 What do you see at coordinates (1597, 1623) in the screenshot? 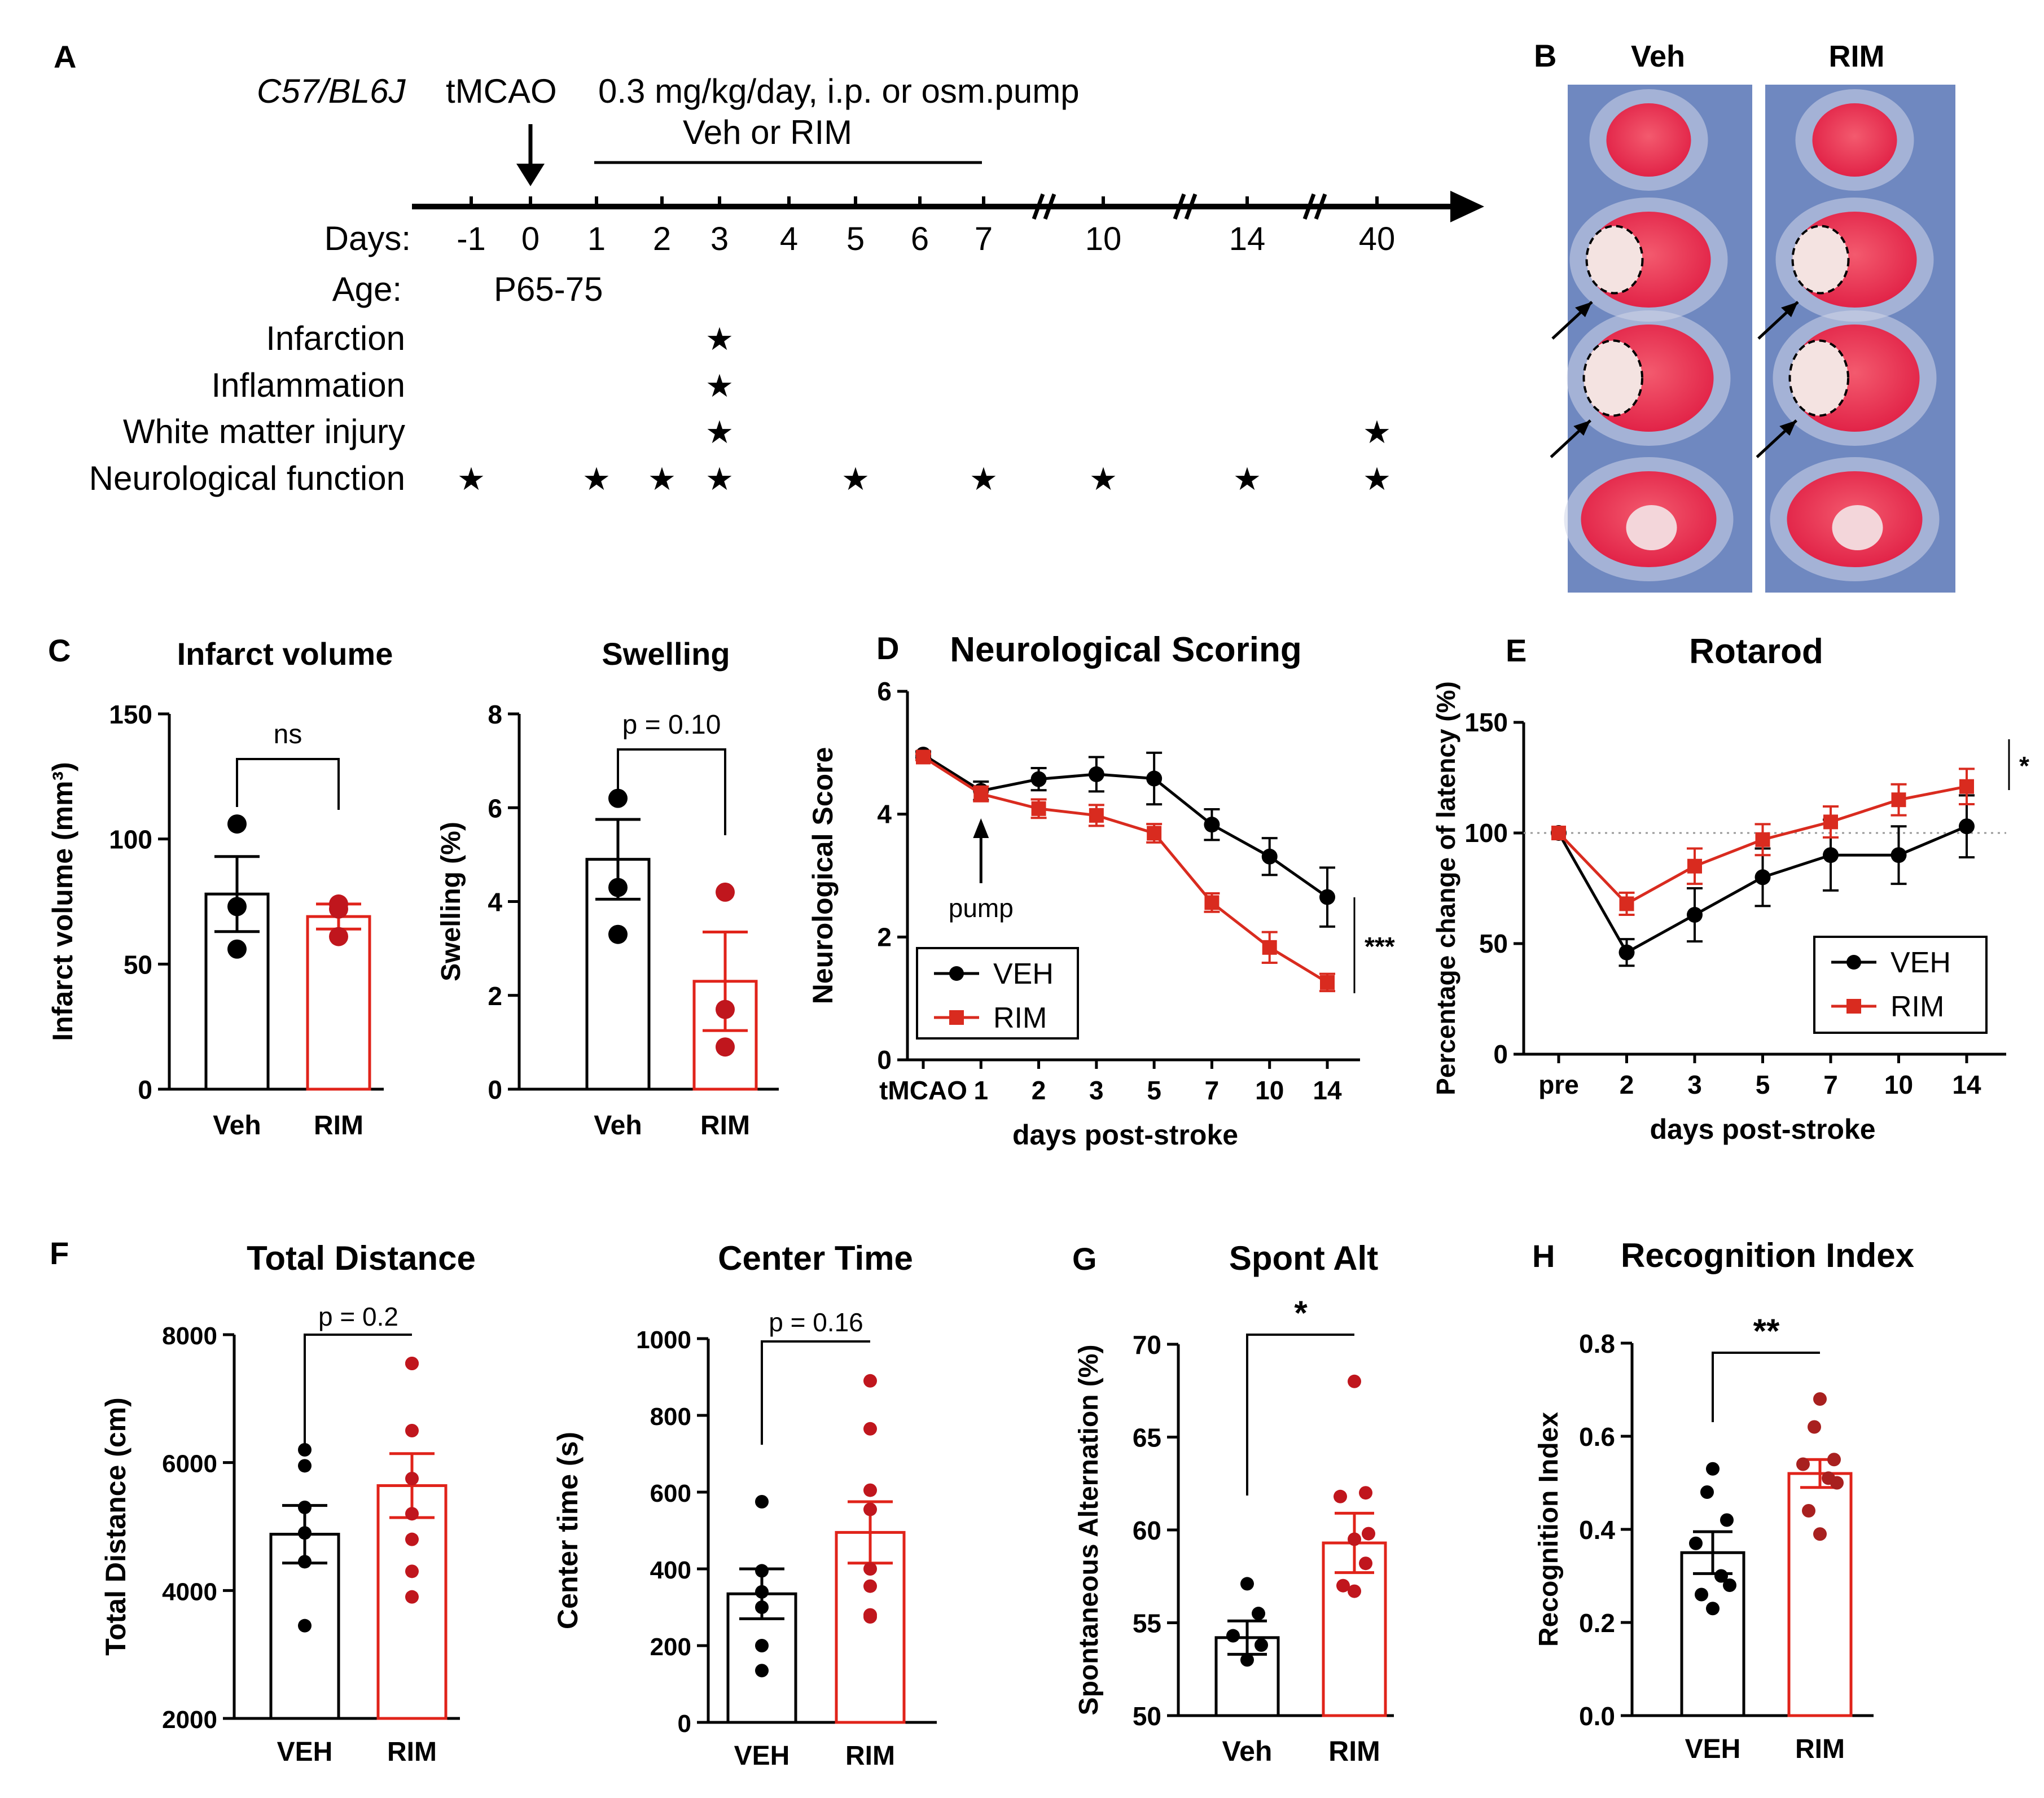
I see `y-tick-label: 0.2` at bounding box center [1597, 1623].